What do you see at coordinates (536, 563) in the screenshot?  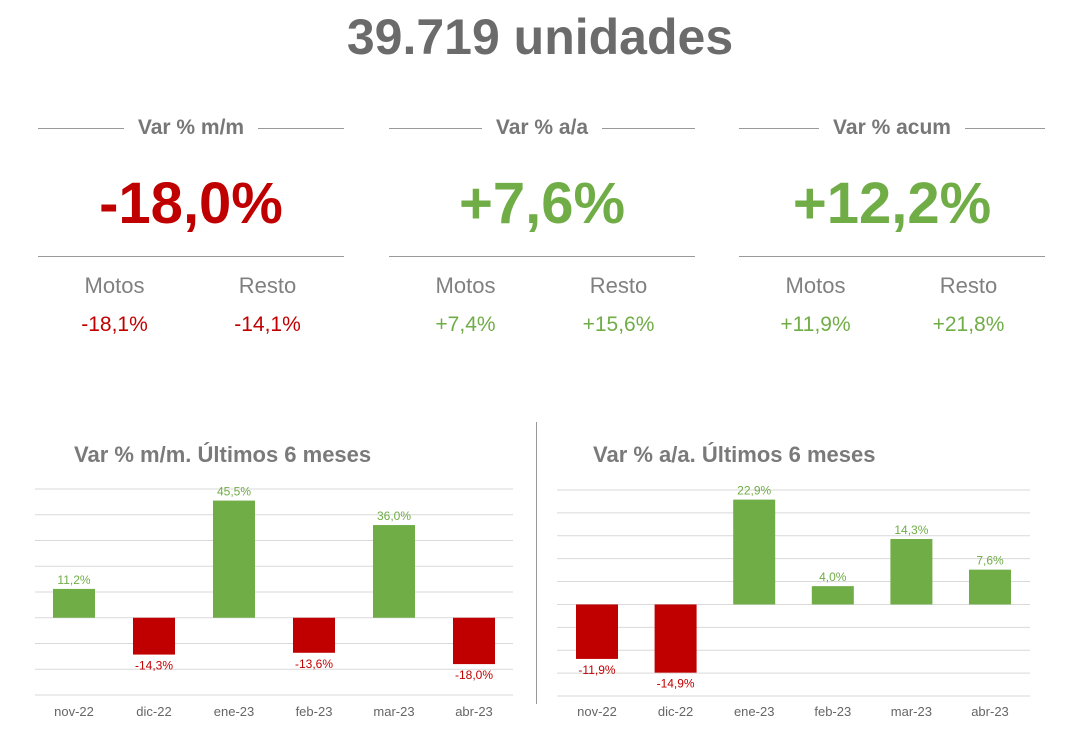 I see `chart-divider` at bounding box center [536, 563].